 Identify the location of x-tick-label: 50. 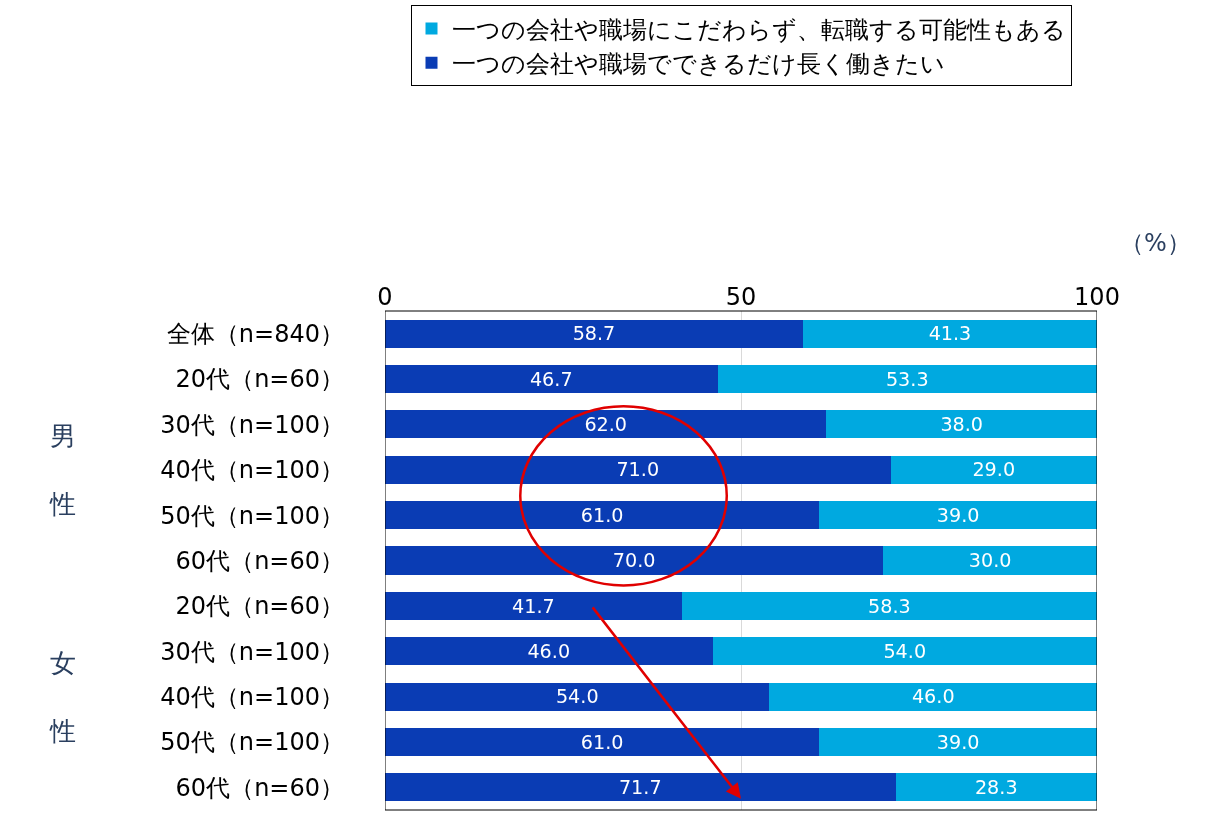
(741, 297).